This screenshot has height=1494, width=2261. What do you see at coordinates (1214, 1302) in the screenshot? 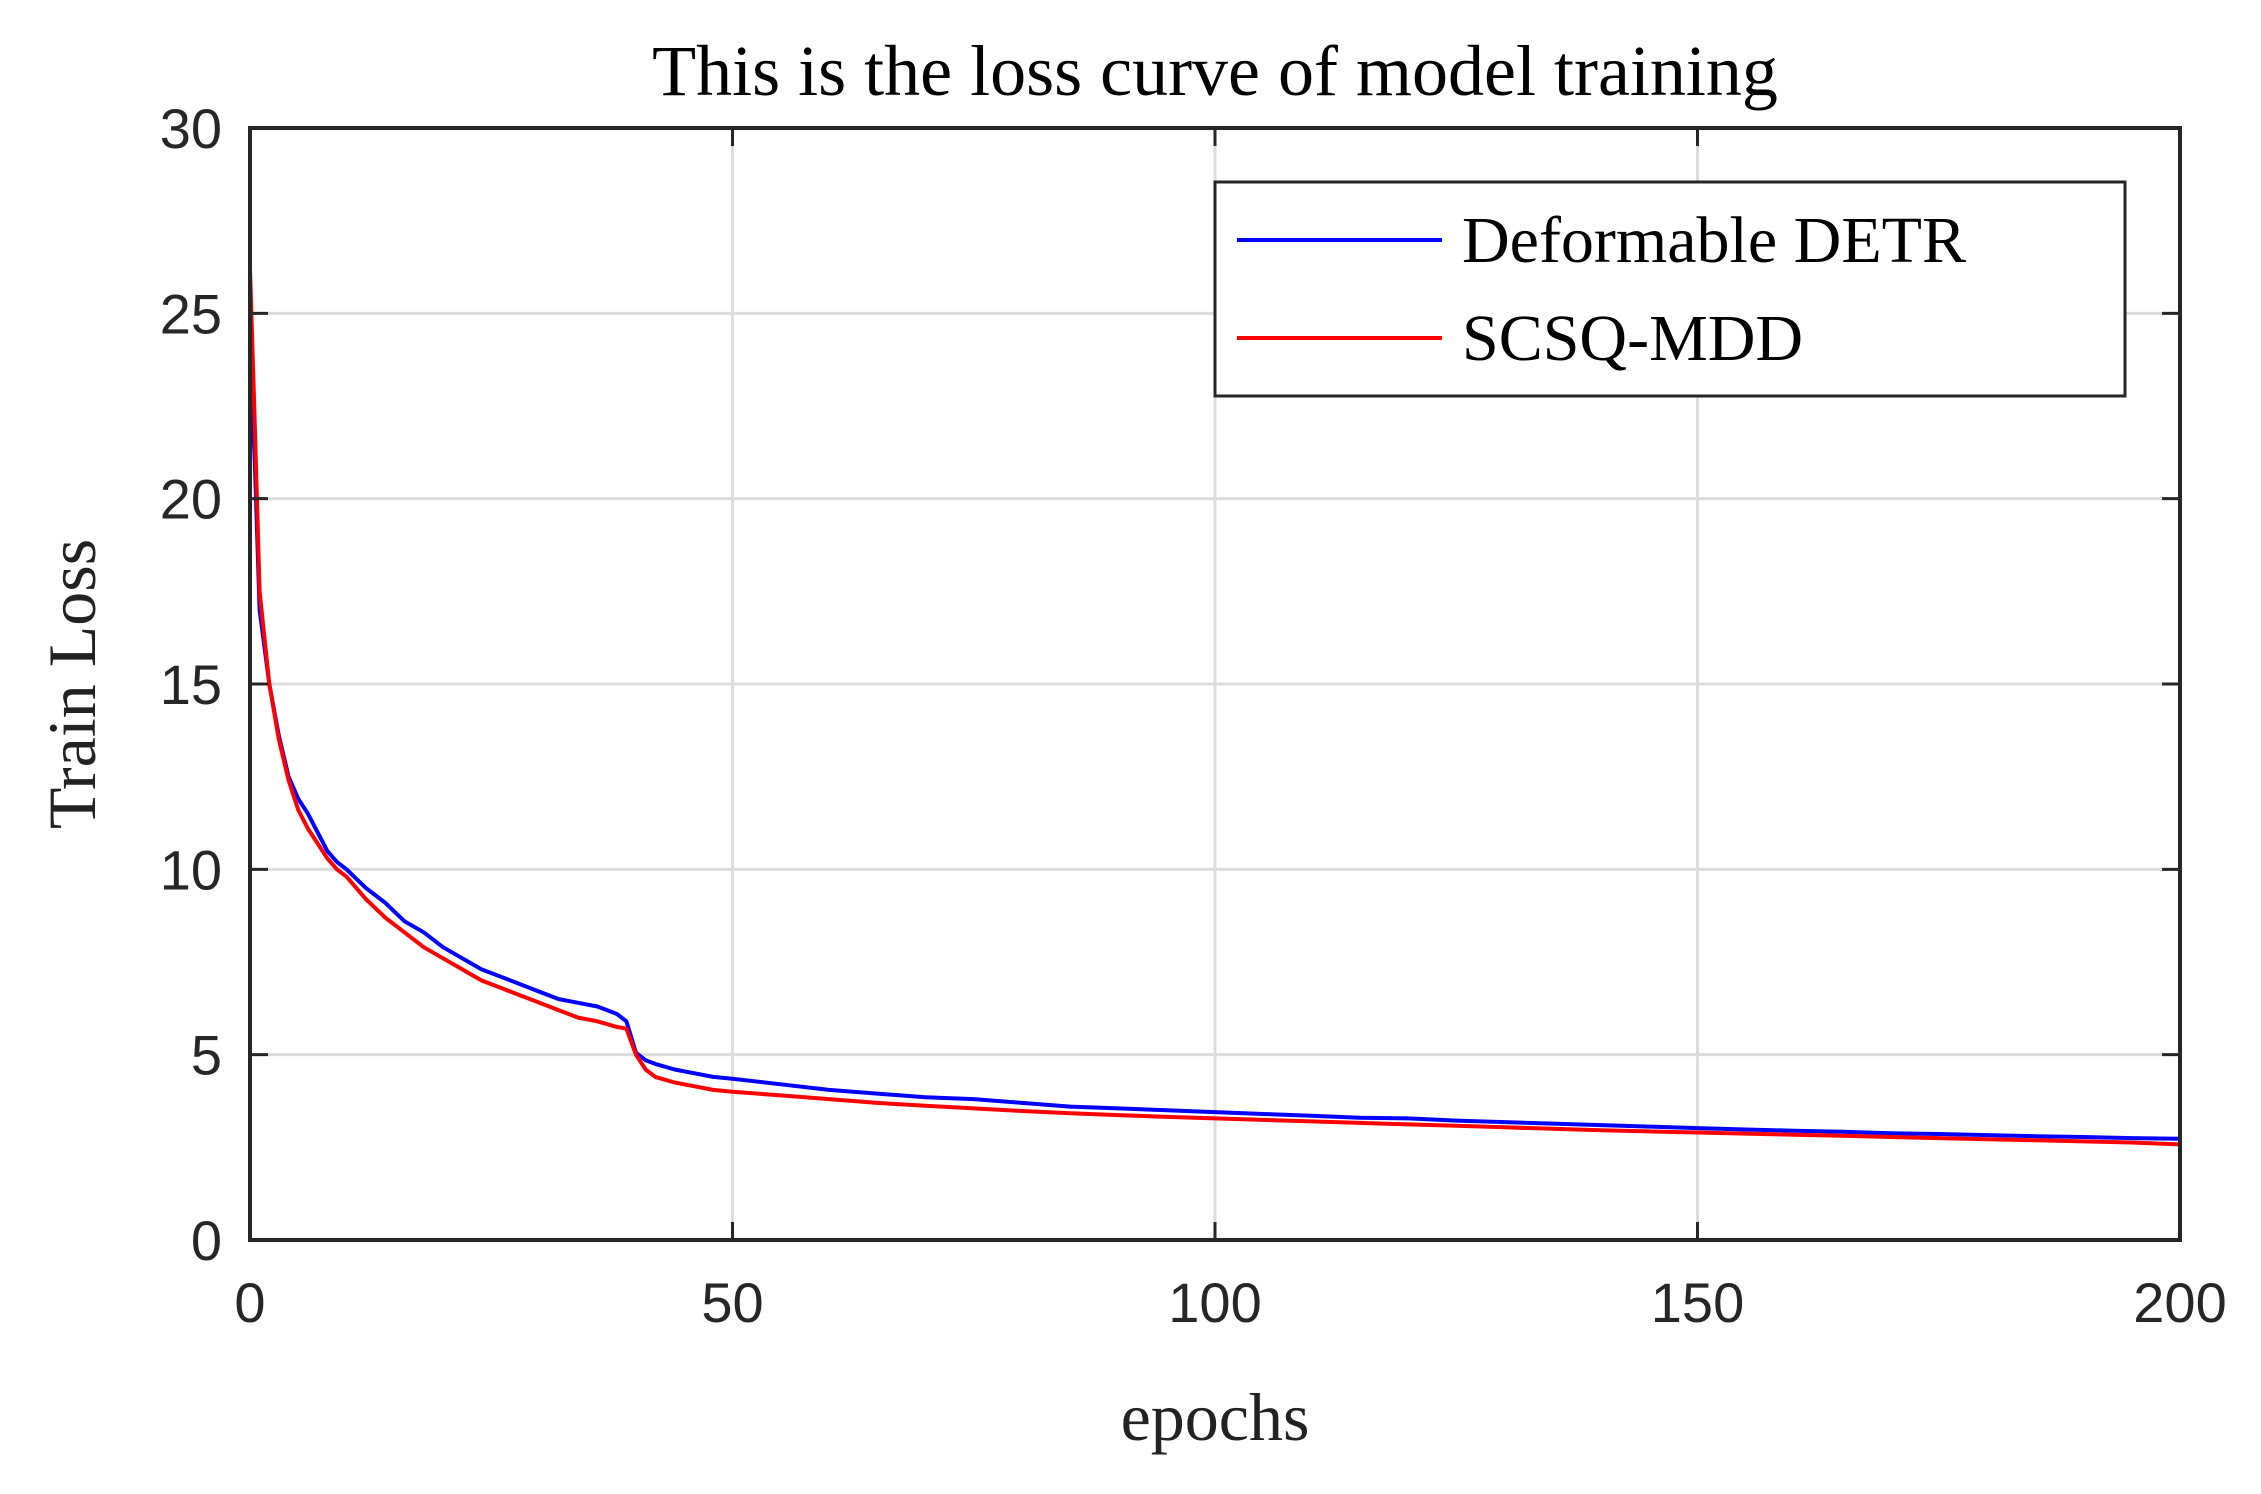
I see `x-tick-label-2: 100` at bounding box center [1214, 1302].